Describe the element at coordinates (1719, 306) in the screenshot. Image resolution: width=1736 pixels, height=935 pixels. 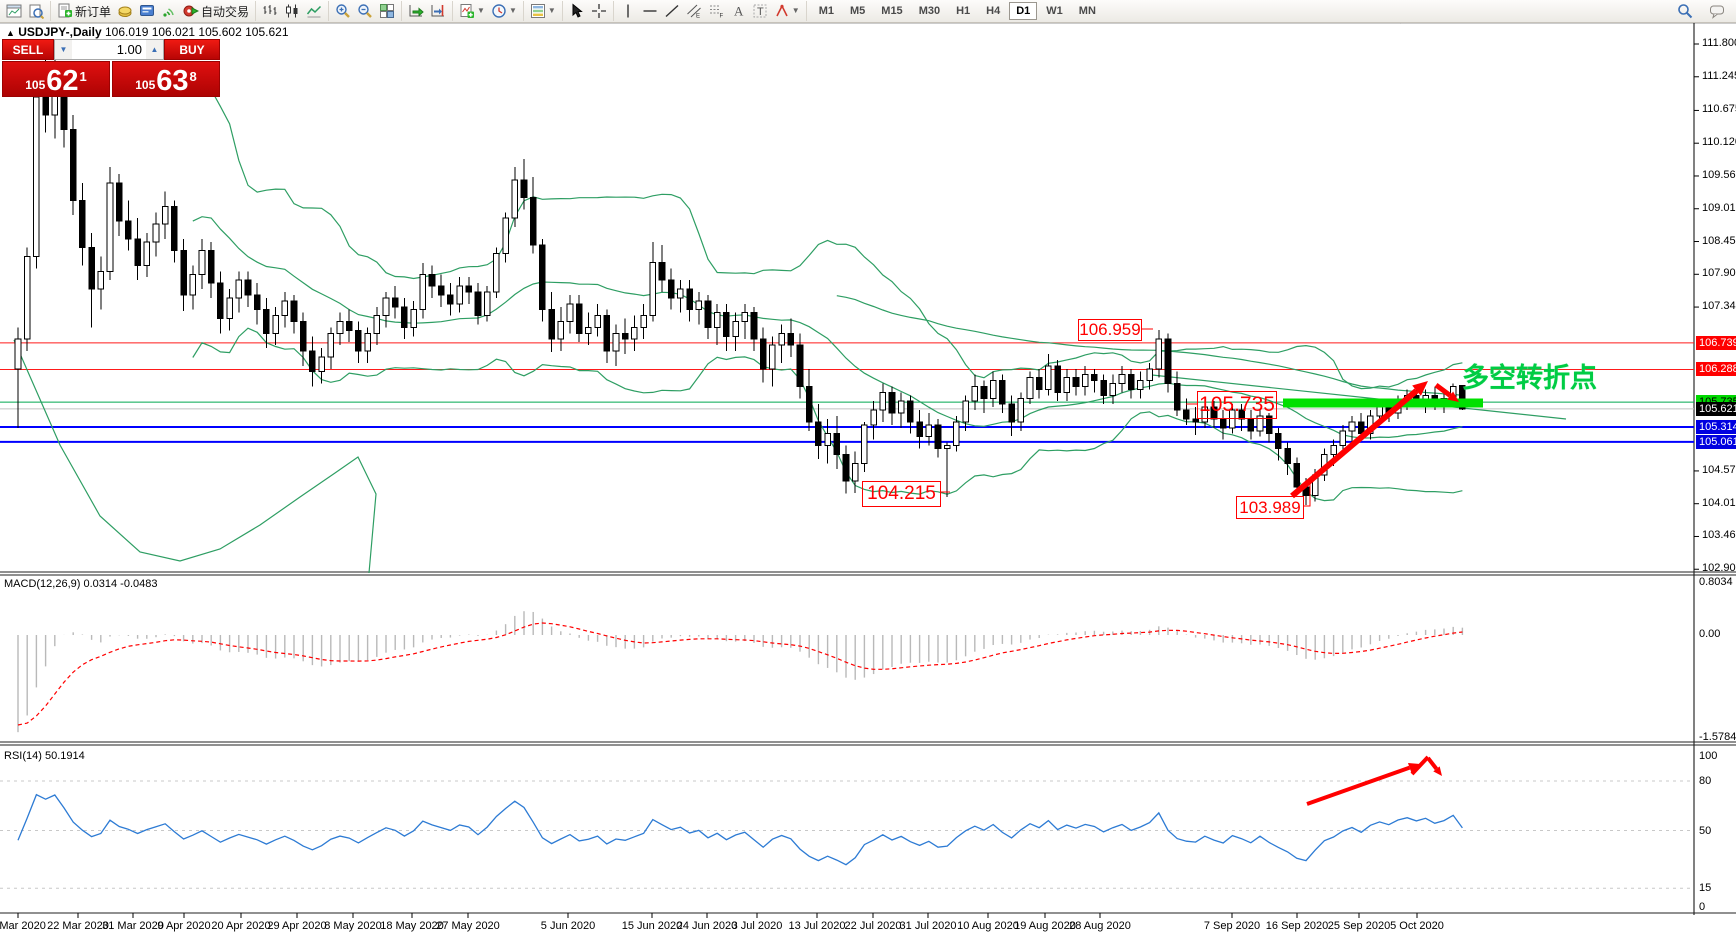
I see `price-tick: 107.345` at that location.